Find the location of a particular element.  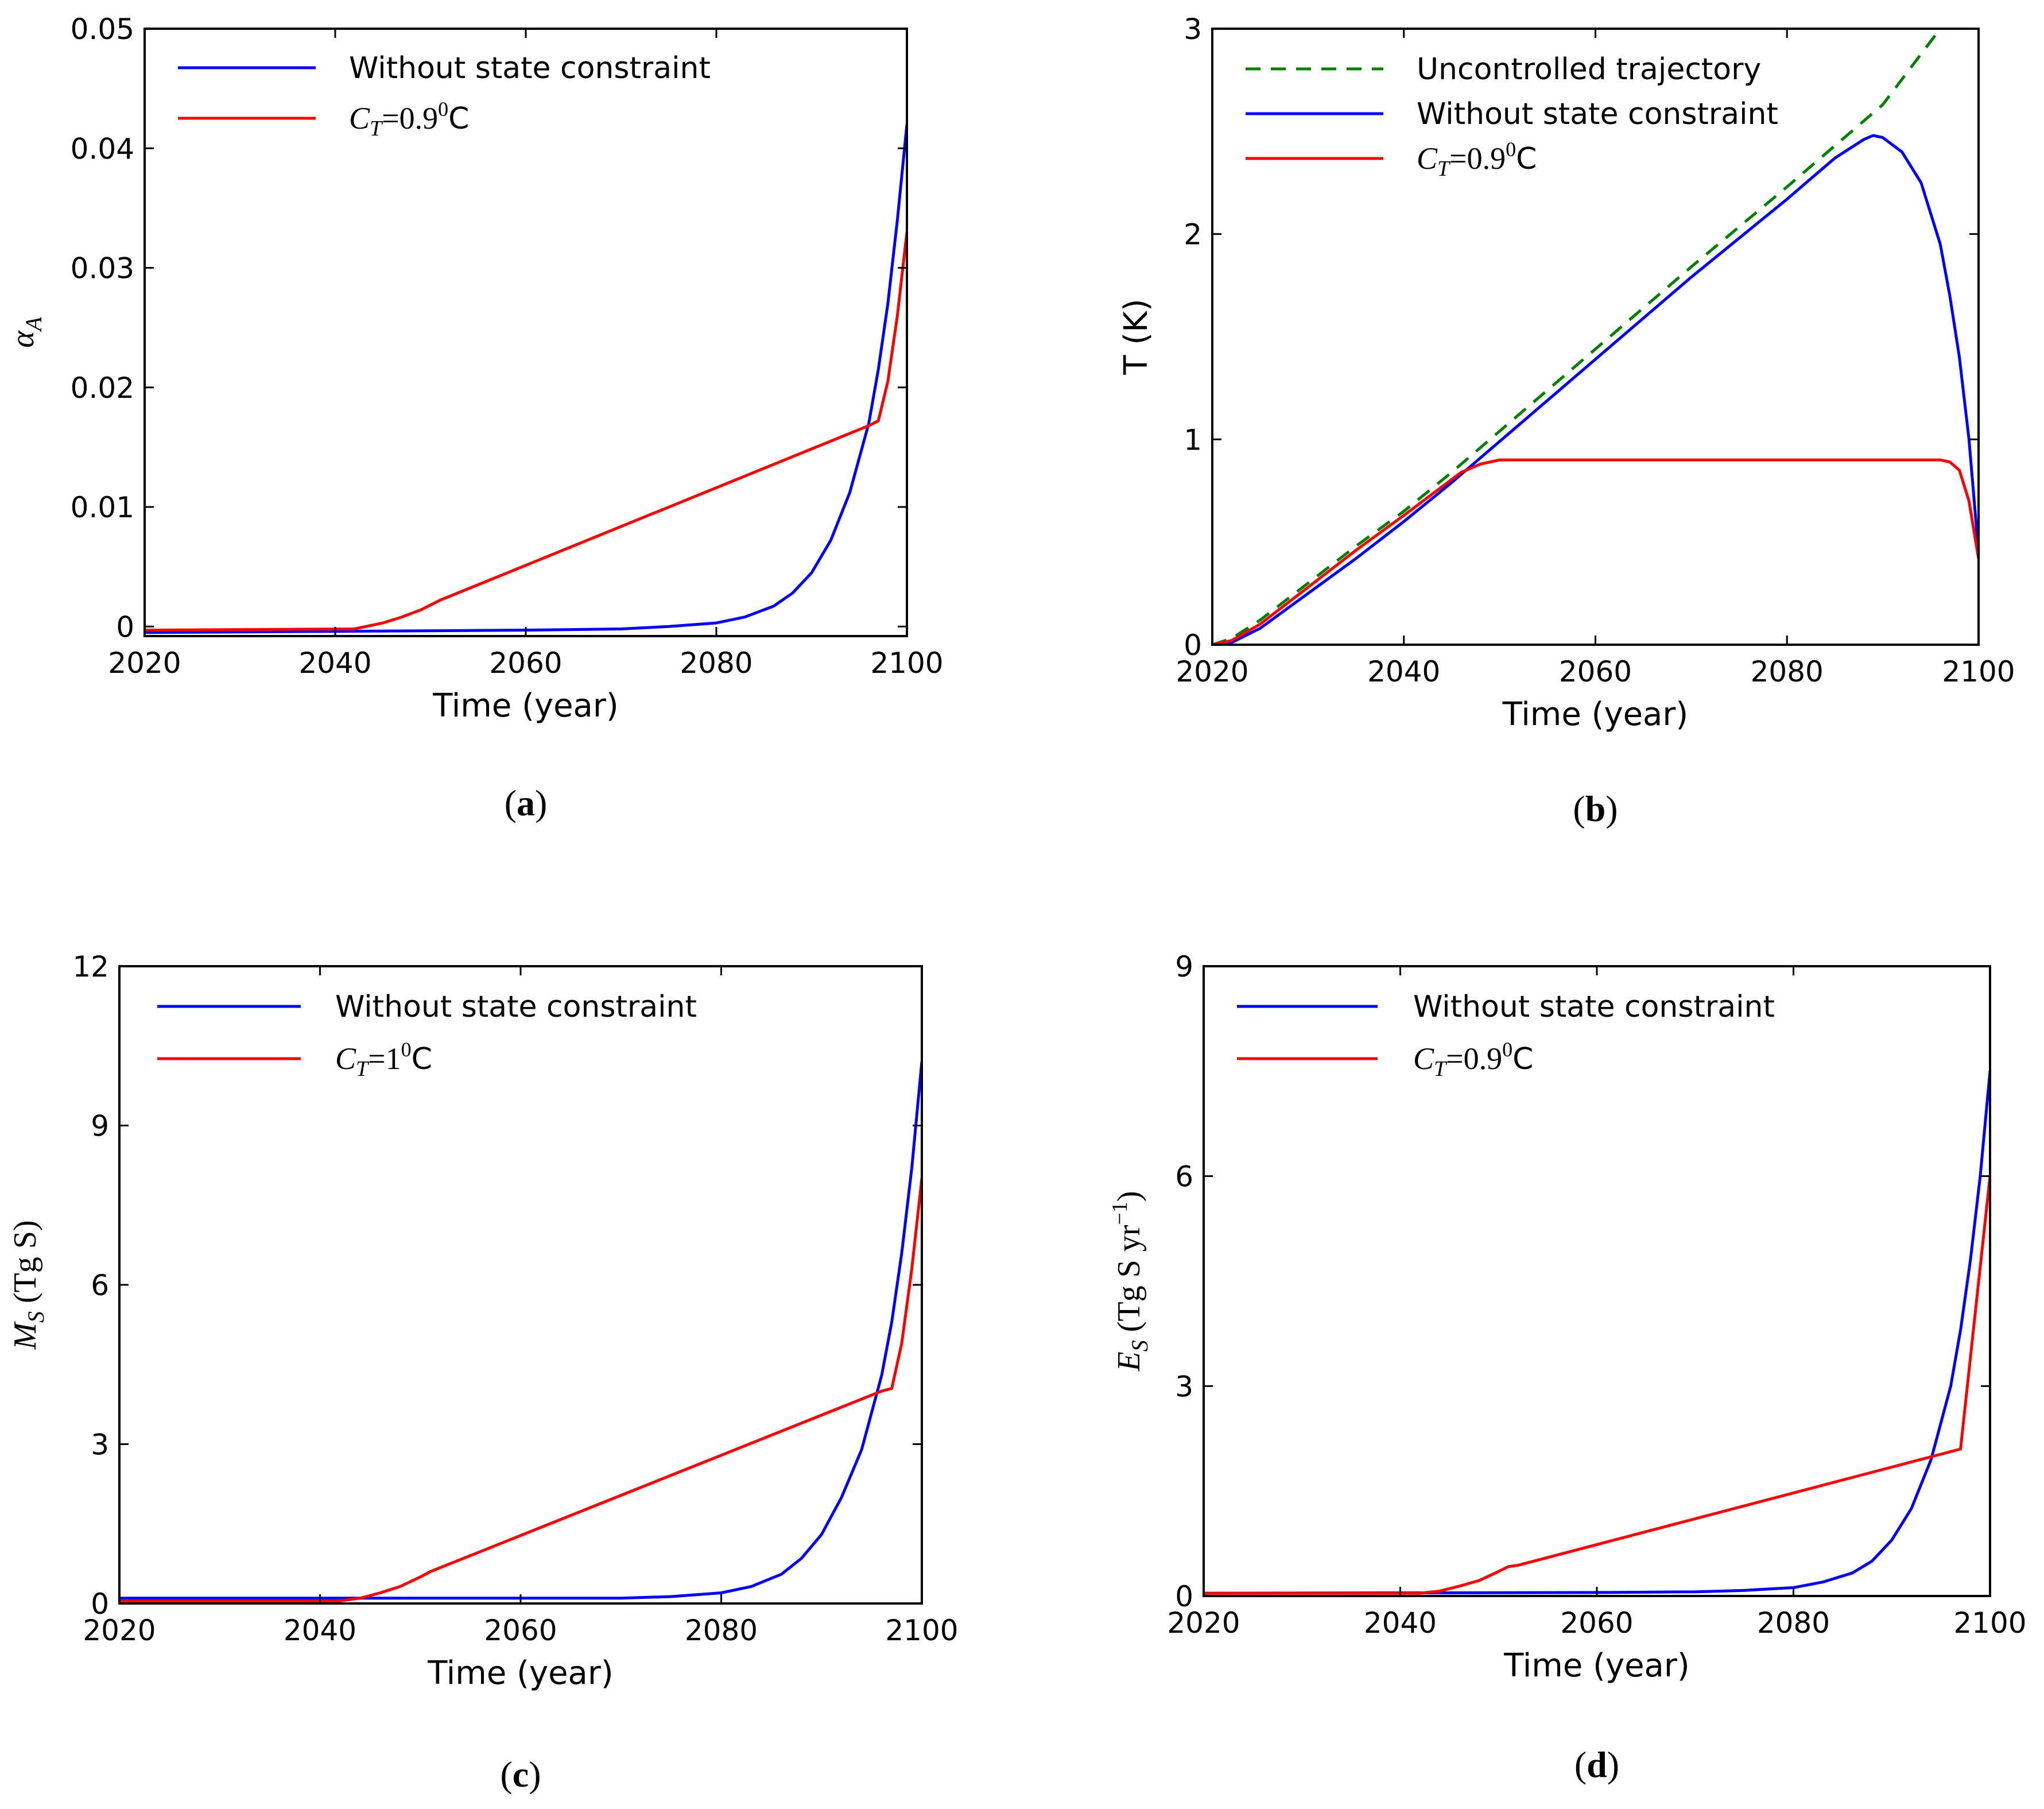

legend-math-value: =1 is located at coordinates (385, 1058).